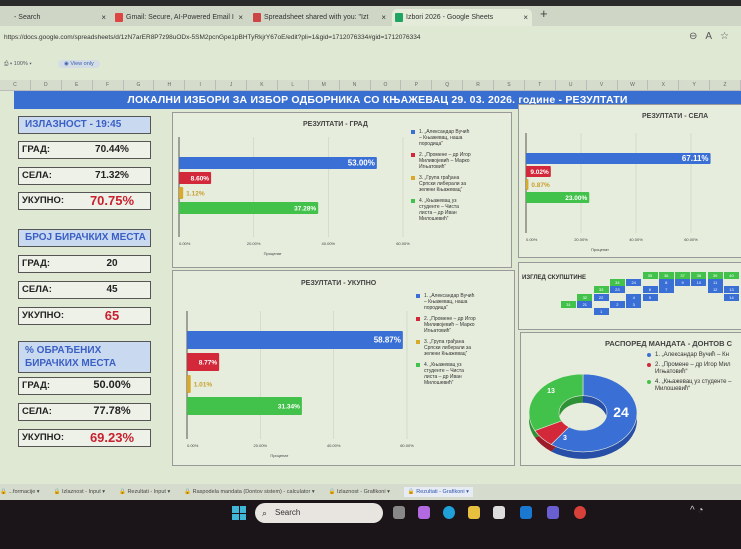 This screenshot has height=549, width=741. Describe the element at coordinates (594, 413) in the screenshot. I see `donut-segment` at that location.